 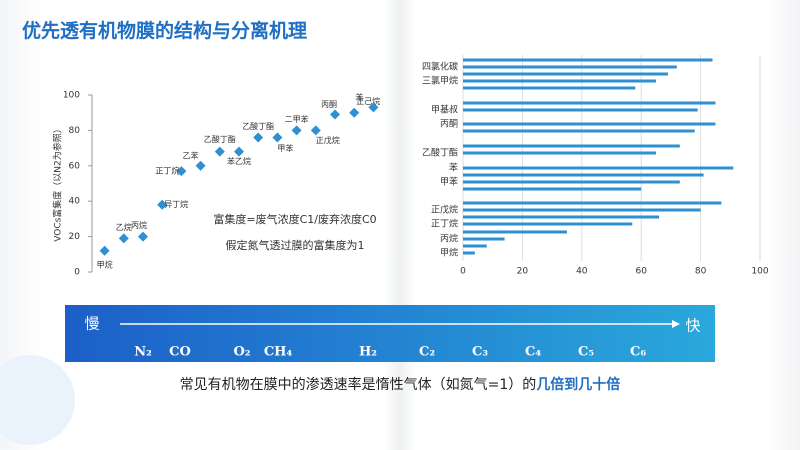 What do you see at coordinates (449, 253) in the screenshot?
I see `y-tick-label: 甲烷` at bounding box center [449, 253].